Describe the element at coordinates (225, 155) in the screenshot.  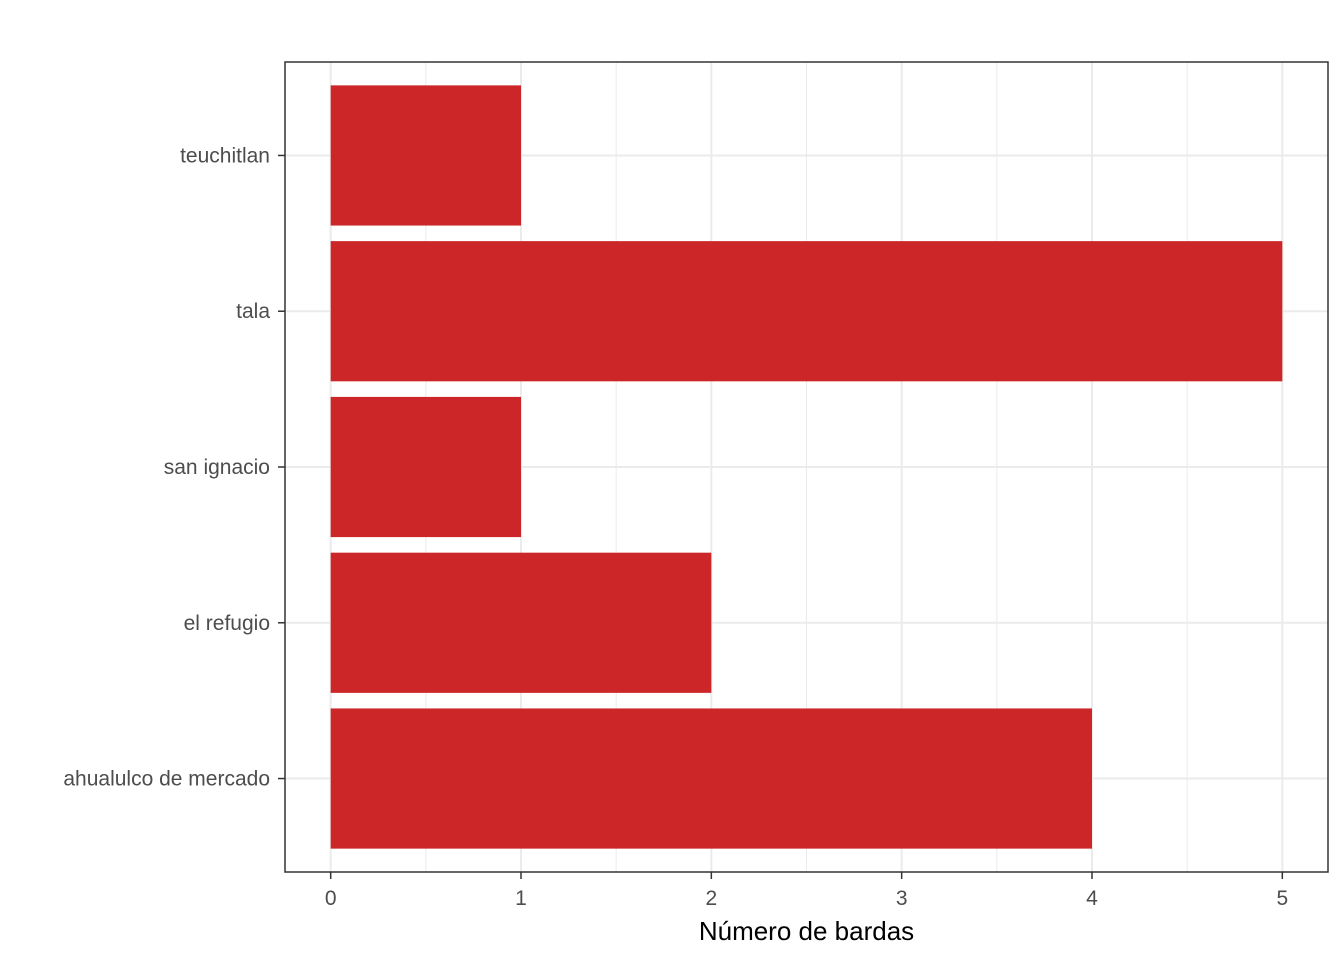
I see `y-tick-label: teuchitlan` at that location.